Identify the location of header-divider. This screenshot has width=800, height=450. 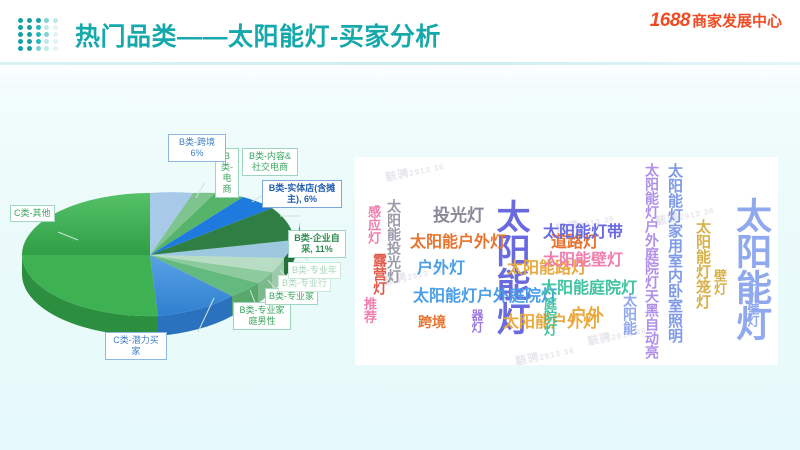
(400, 63).